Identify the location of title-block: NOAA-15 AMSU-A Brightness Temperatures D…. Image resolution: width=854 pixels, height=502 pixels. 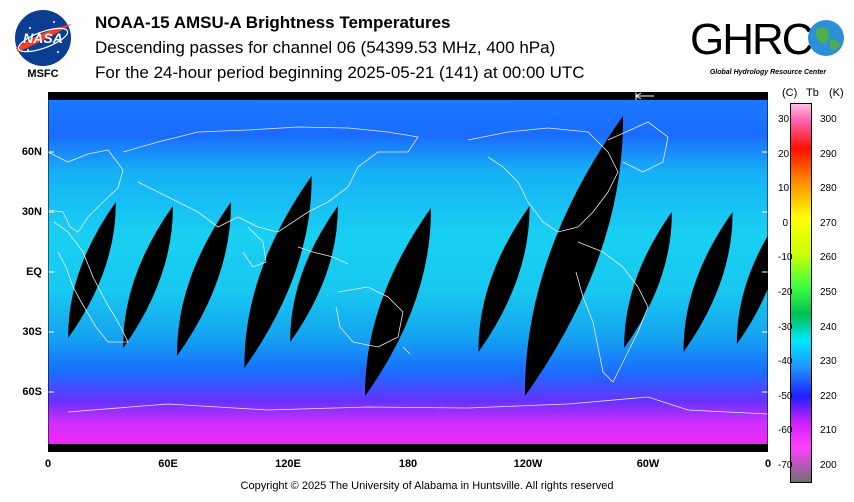
(340, 47).